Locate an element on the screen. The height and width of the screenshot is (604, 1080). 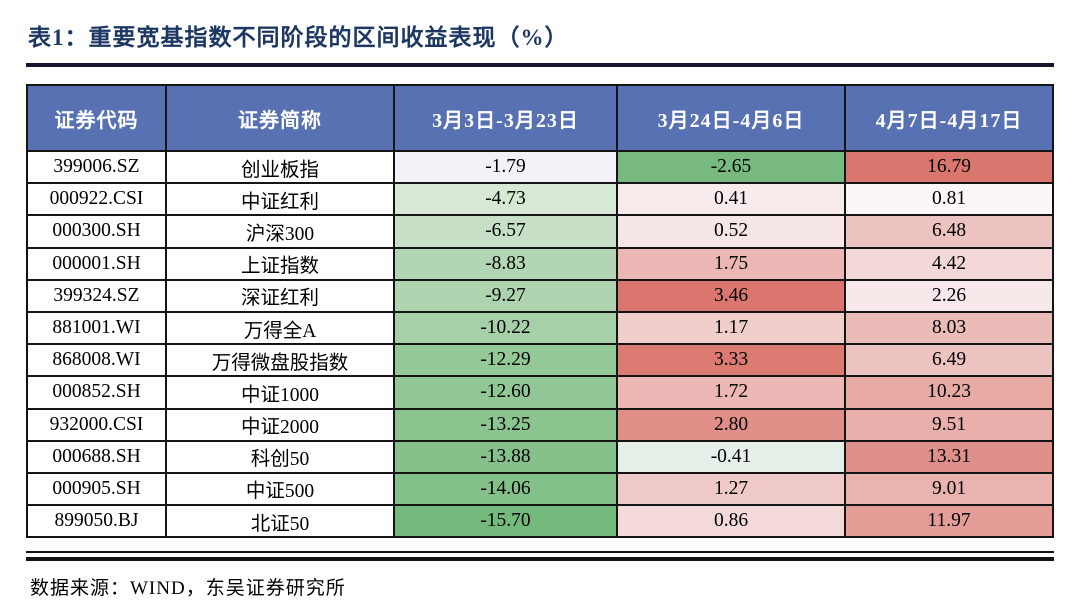
table-row: 000852.SH 中证1000 -12.60 1.72 10.23 is located at coordinates (540, 392).